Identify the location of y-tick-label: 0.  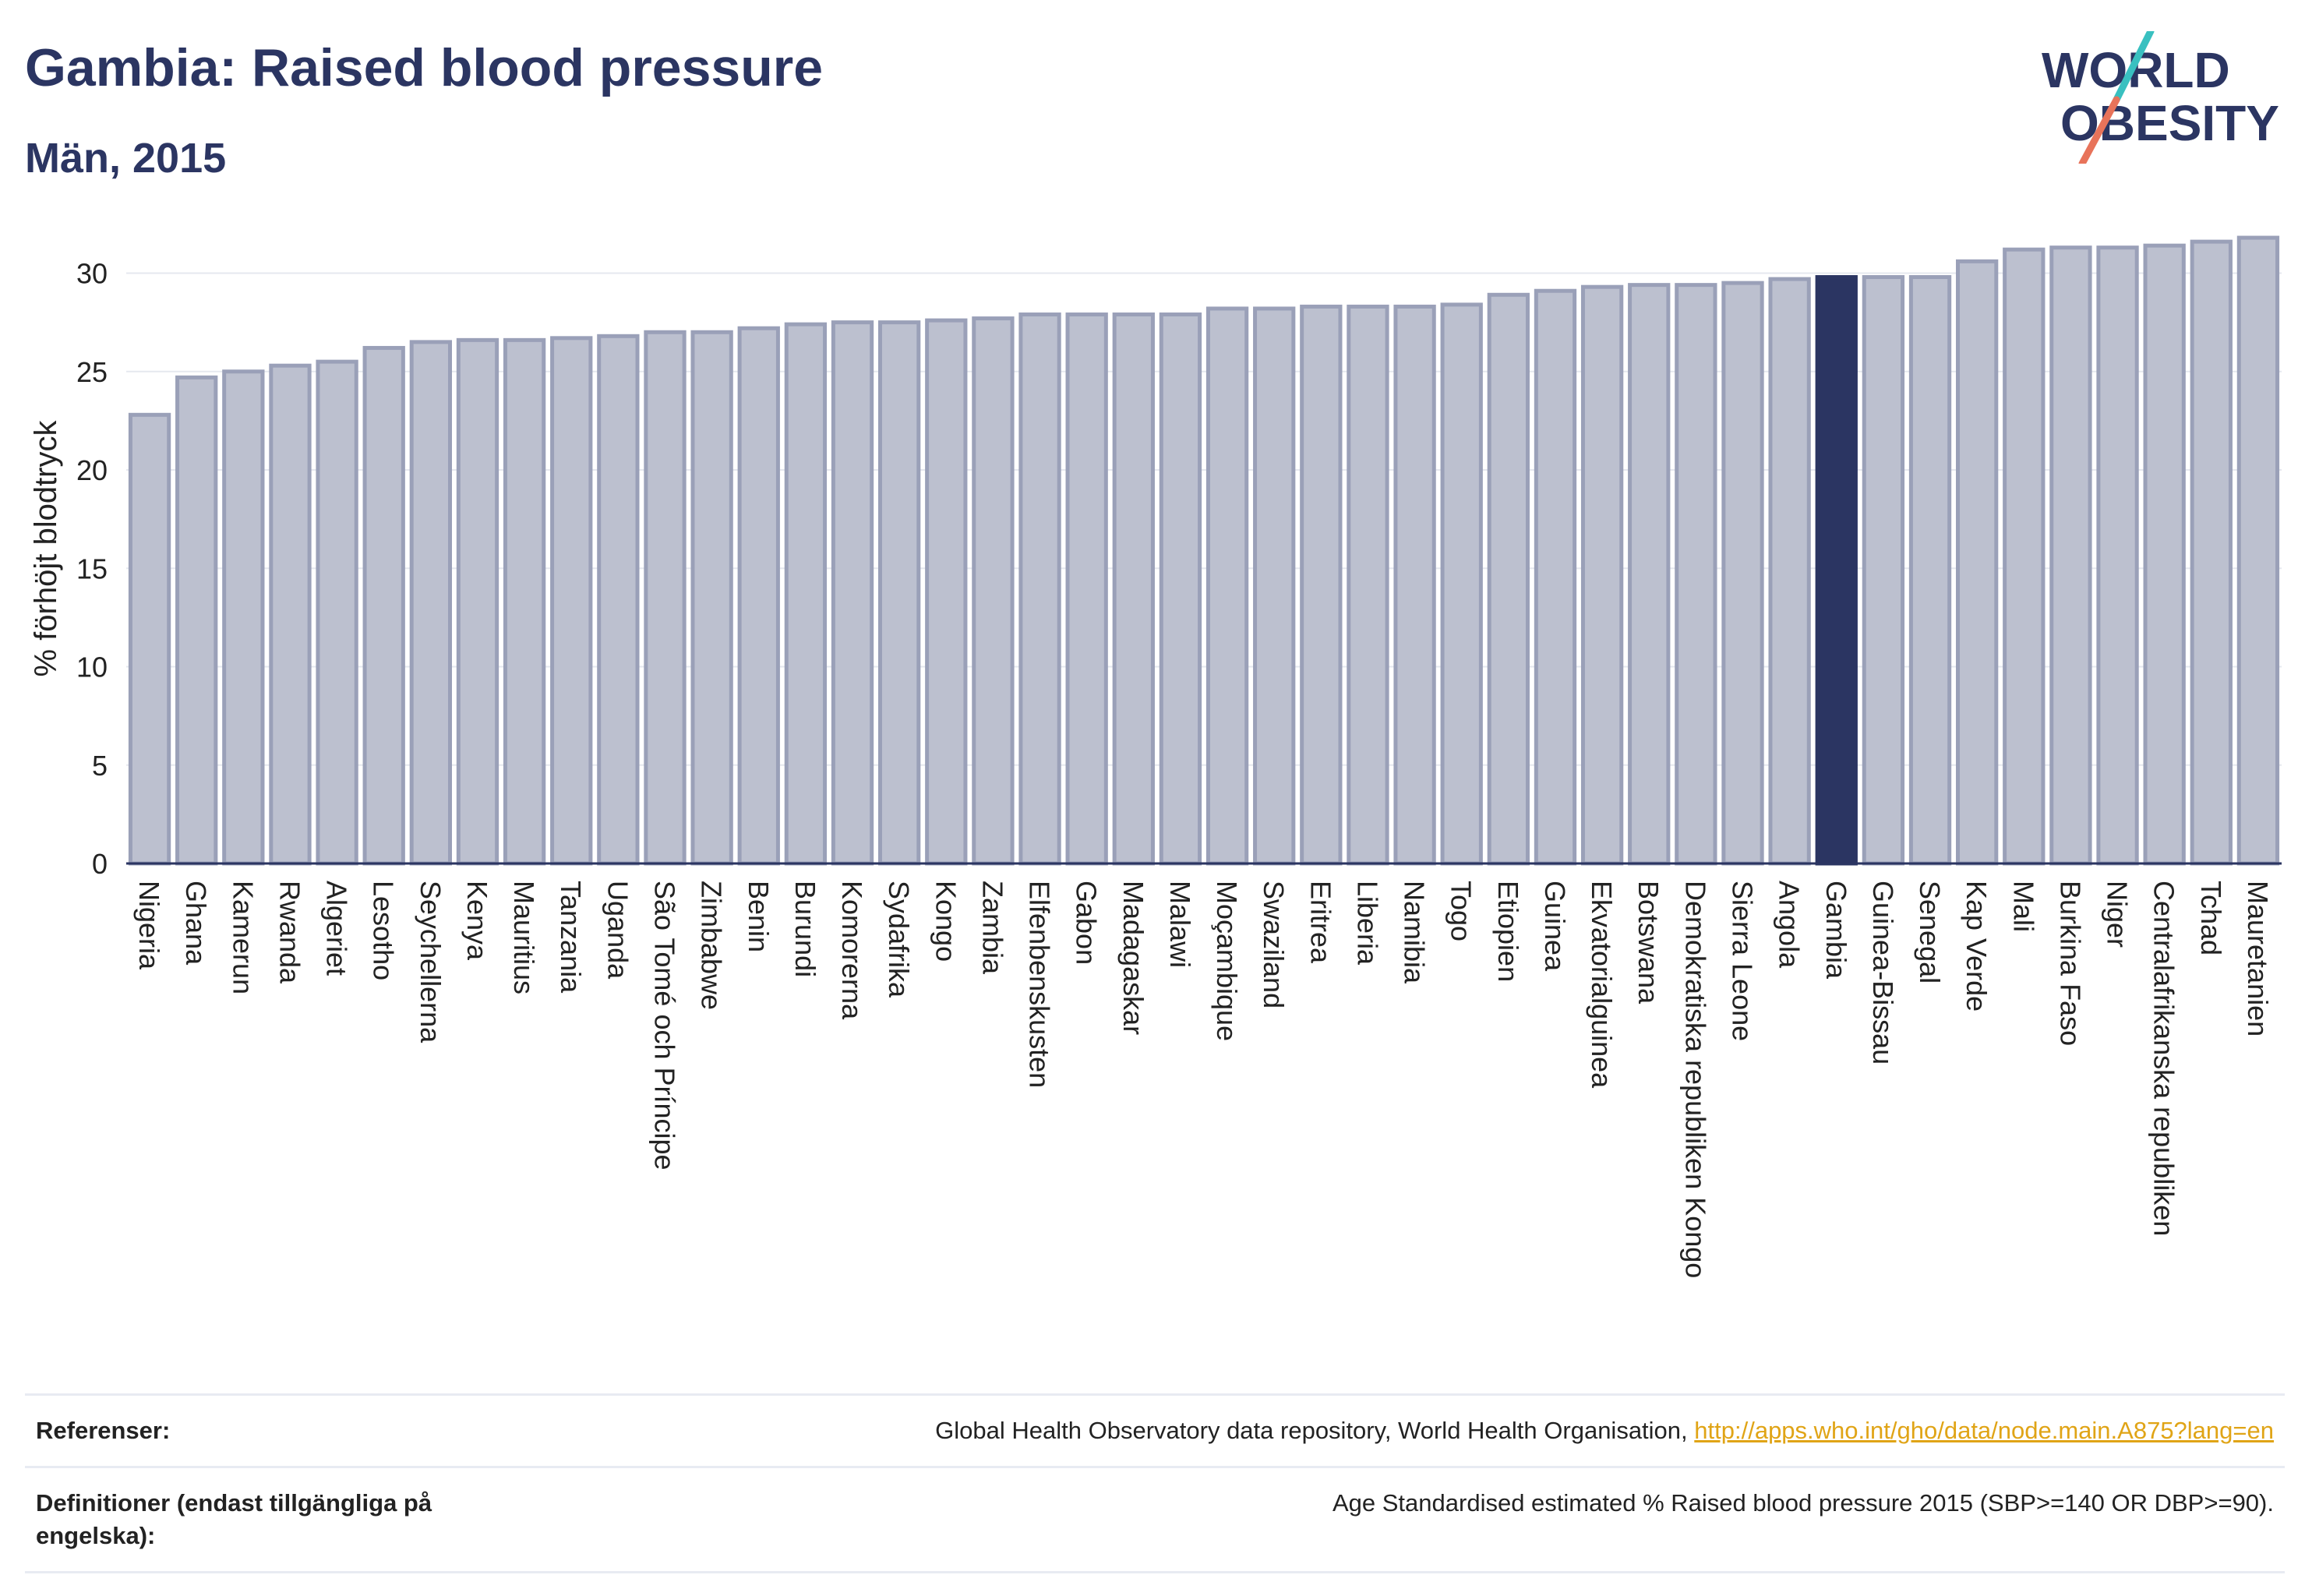
(100, 864).